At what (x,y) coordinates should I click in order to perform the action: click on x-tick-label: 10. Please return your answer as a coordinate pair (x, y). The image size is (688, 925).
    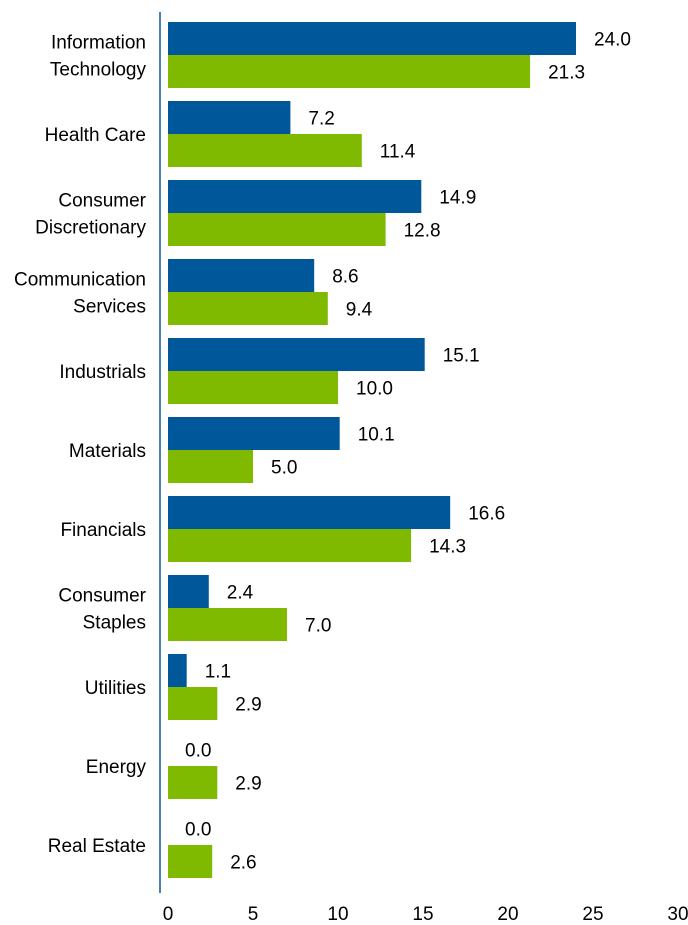
    Looking at the image, I should click on (337, 914).